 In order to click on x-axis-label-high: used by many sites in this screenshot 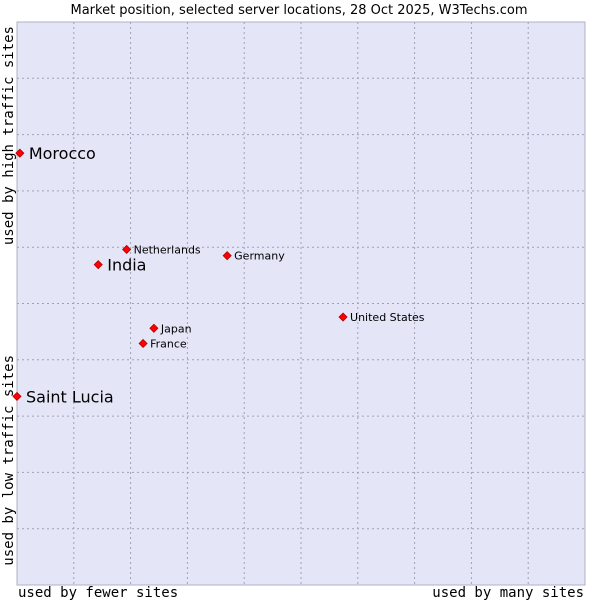, I will do `click(508, 592)`.